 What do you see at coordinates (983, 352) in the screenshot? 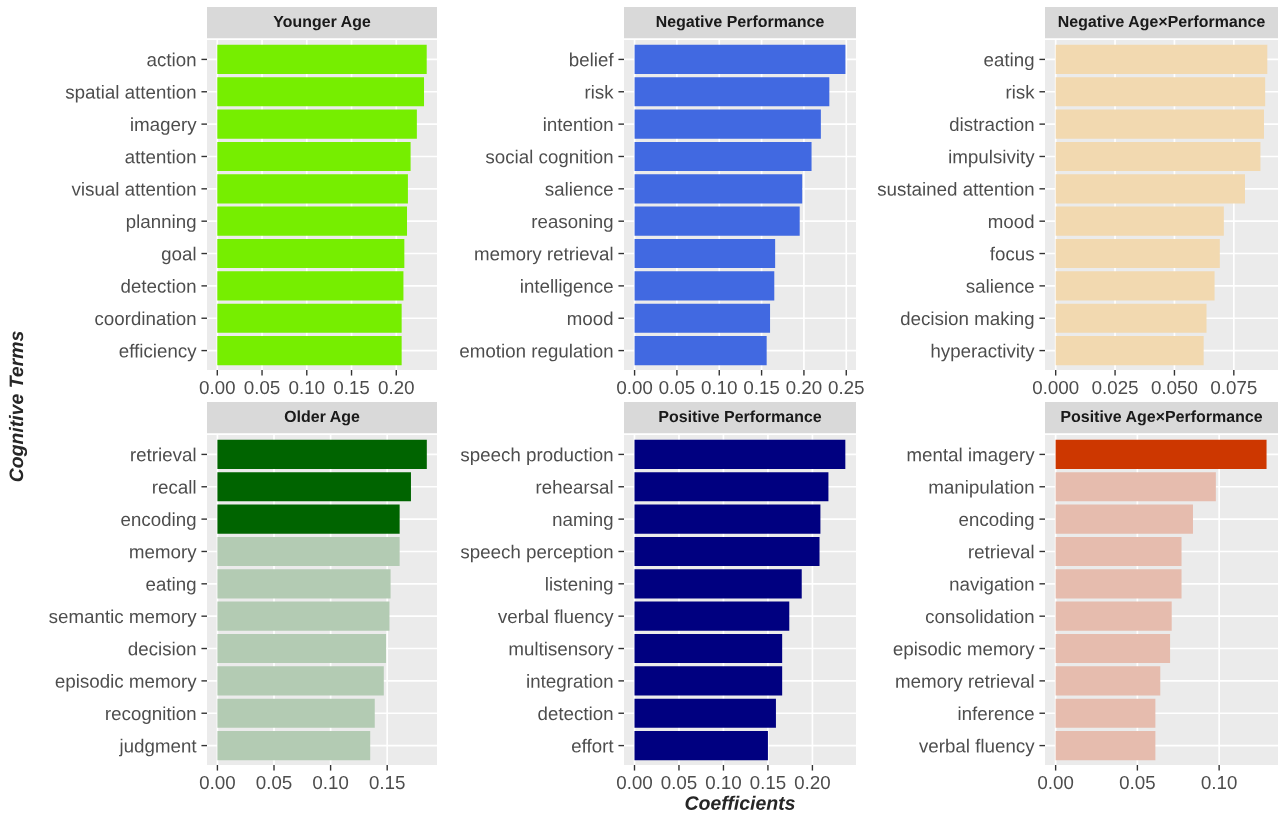
I see `y-tick-label: hyperactivity` at bounding box center [983, 352].